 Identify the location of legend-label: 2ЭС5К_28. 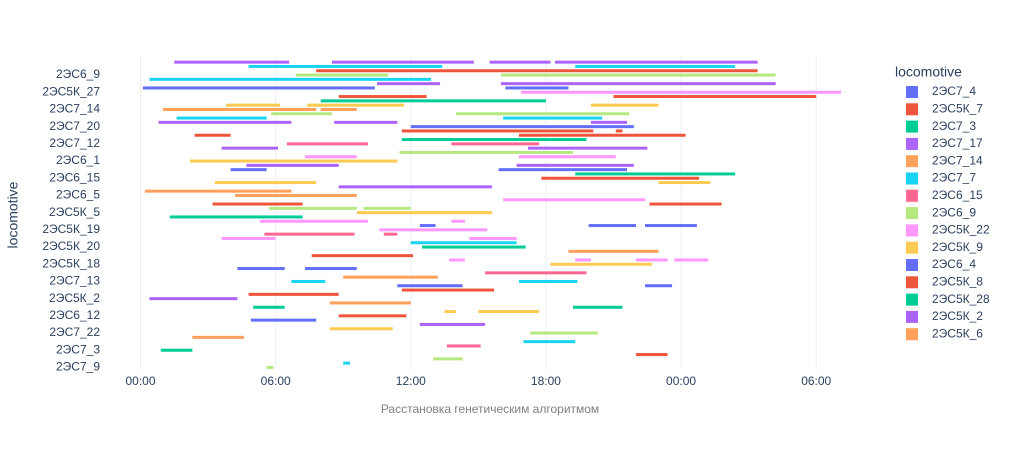
(961, 299).